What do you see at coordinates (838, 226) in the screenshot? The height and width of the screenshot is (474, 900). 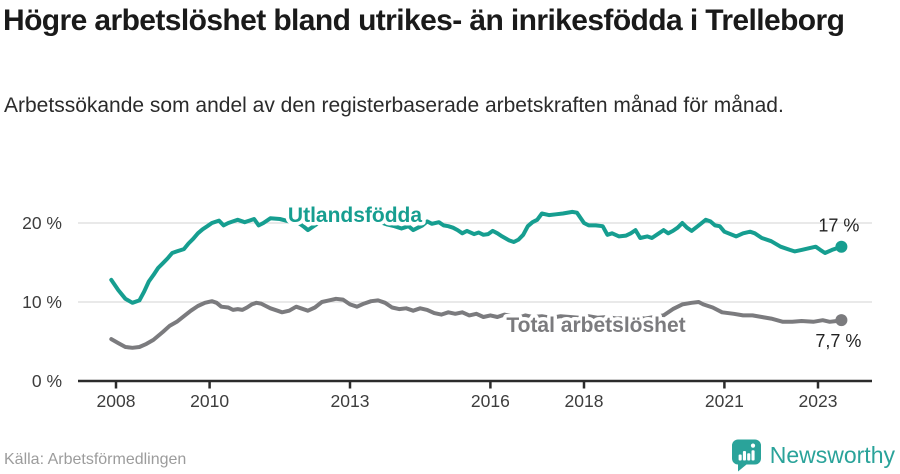 I see `end-value-label-utlandsfodda: 17 %` at bounding box center [838, 226].